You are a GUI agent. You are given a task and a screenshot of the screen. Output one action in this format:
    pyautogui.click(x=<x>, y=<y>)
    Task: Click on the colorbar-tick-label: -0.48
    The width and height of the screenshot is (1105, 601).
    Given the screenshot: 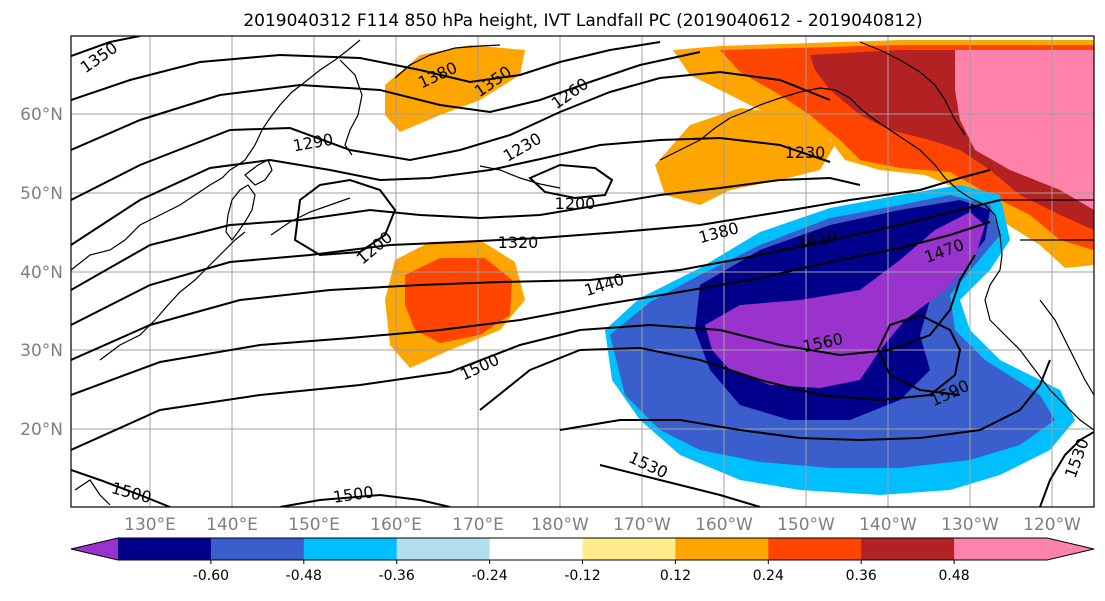 What is the action you would take?
    pyautogui.click(x=304, y=576)
    